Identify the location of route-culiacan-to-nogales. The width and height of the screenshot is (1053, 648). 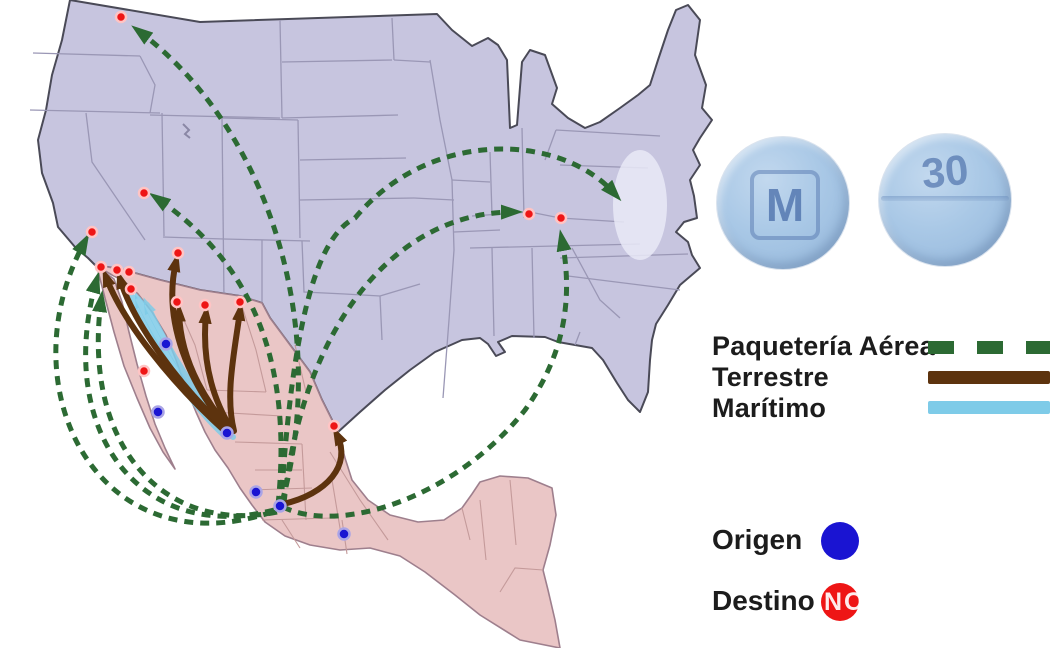
(202, 367).